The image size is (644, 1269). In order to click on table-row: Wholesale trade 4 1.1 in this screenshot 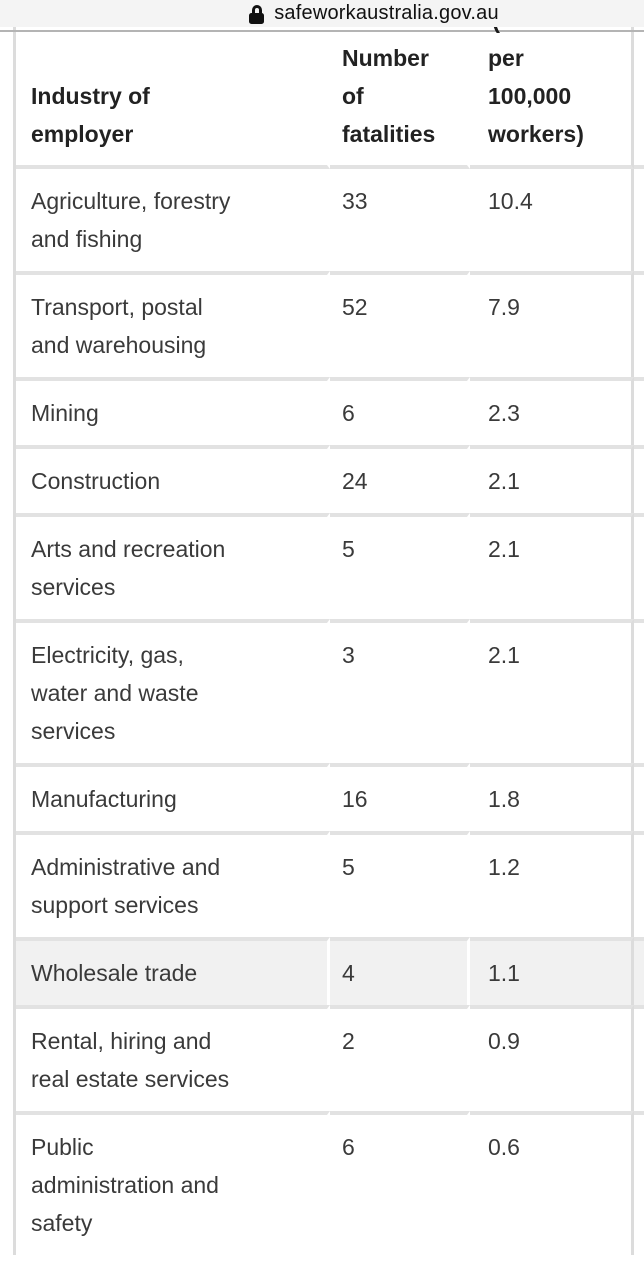, I will do `click(330, 971)`.